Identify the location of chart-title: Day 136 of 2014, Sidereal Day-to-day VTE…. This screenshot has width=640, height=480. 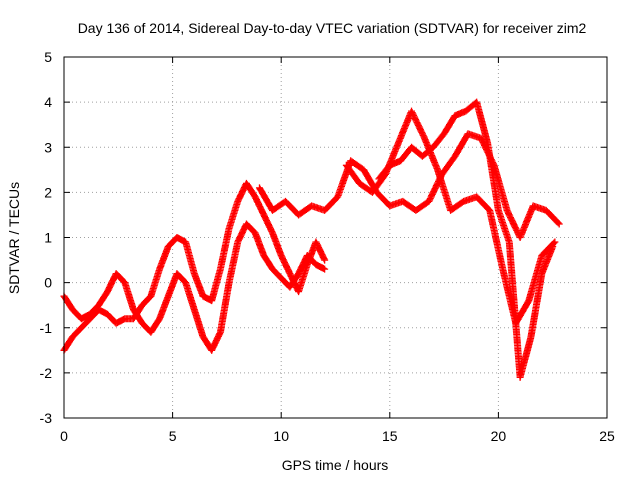
(332, 28).